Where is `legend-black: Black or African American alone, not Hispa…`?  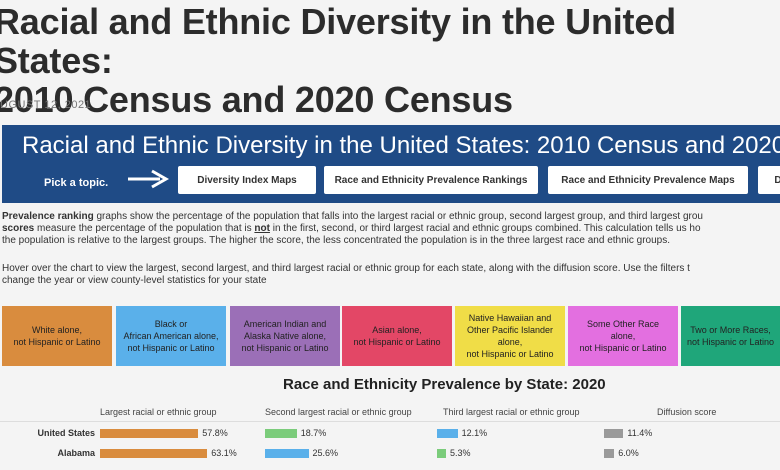 legend-black: Black or African American alone, not Hispa… is located at coordinates (171, 336).